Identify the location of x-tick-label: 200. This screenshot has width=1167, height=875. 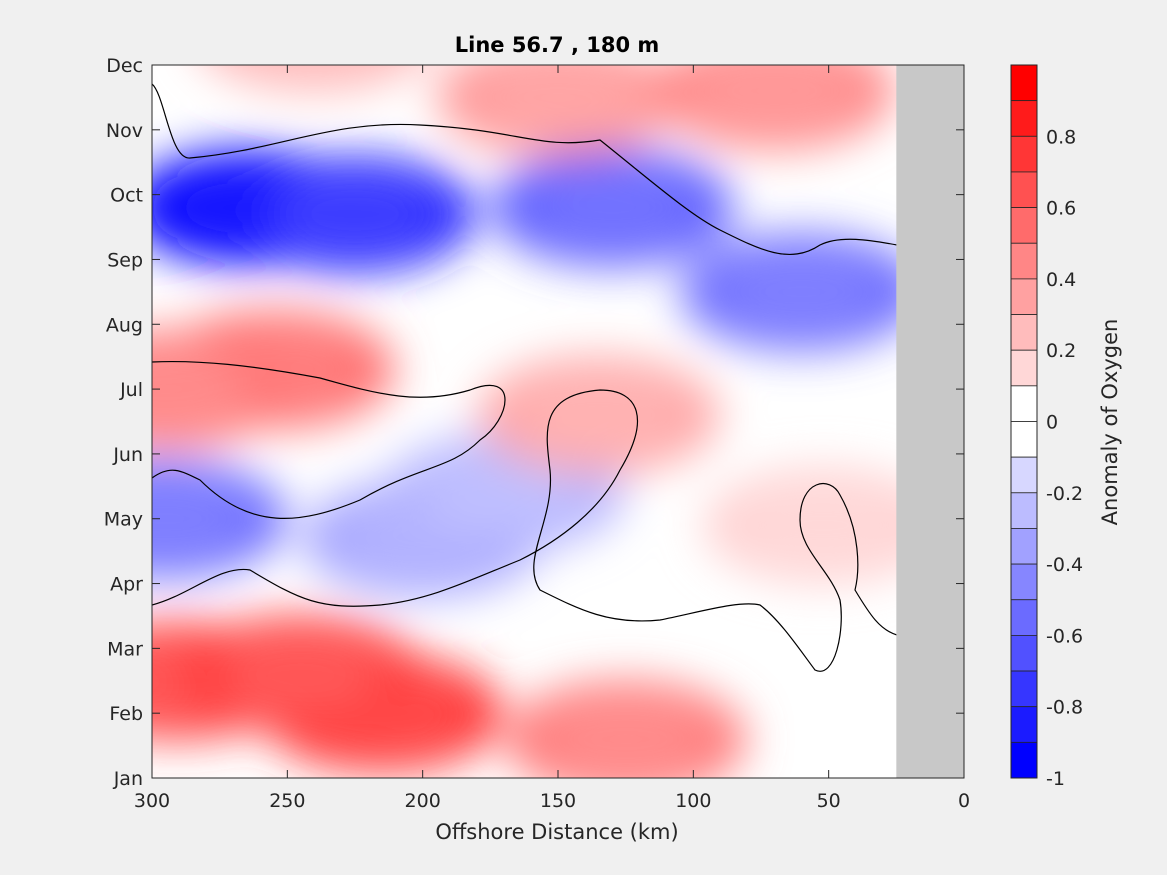
(423, 801).